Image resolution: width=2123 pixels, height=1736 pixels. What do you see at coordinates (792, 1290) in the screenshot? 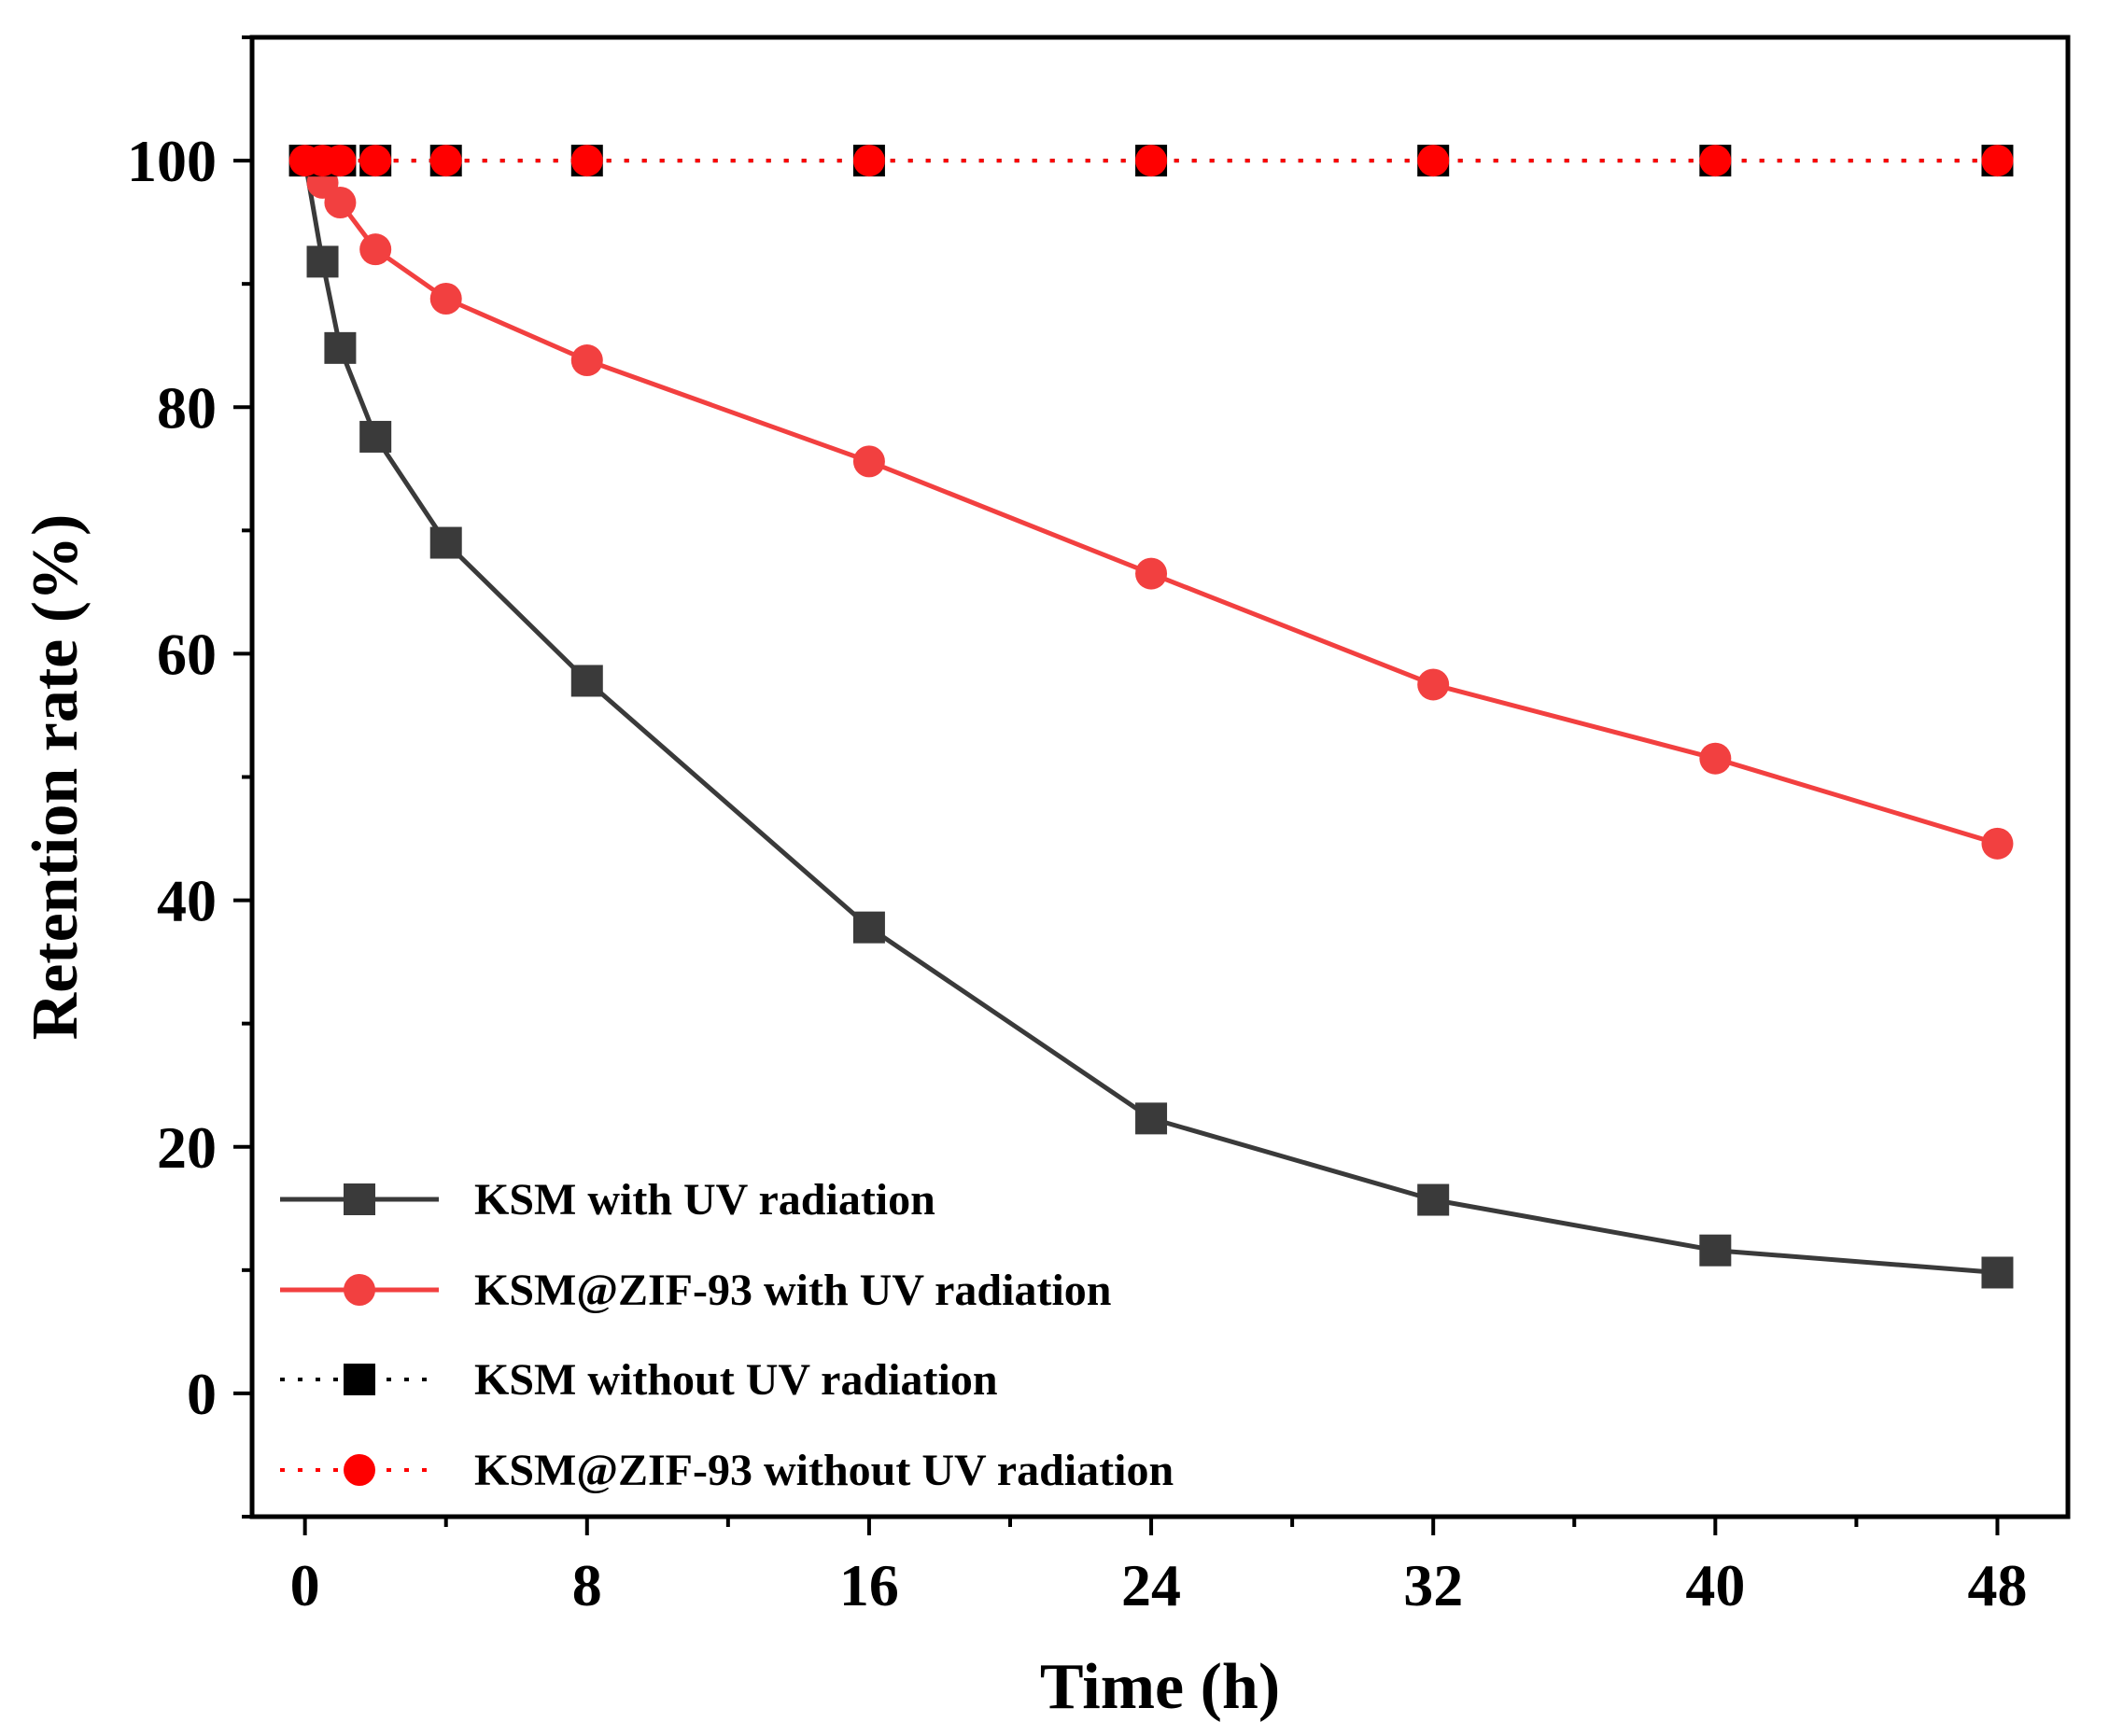
I see `legend-label: KSM@ZIF-93 with UV radiation` at bounding box center [792, 1290].